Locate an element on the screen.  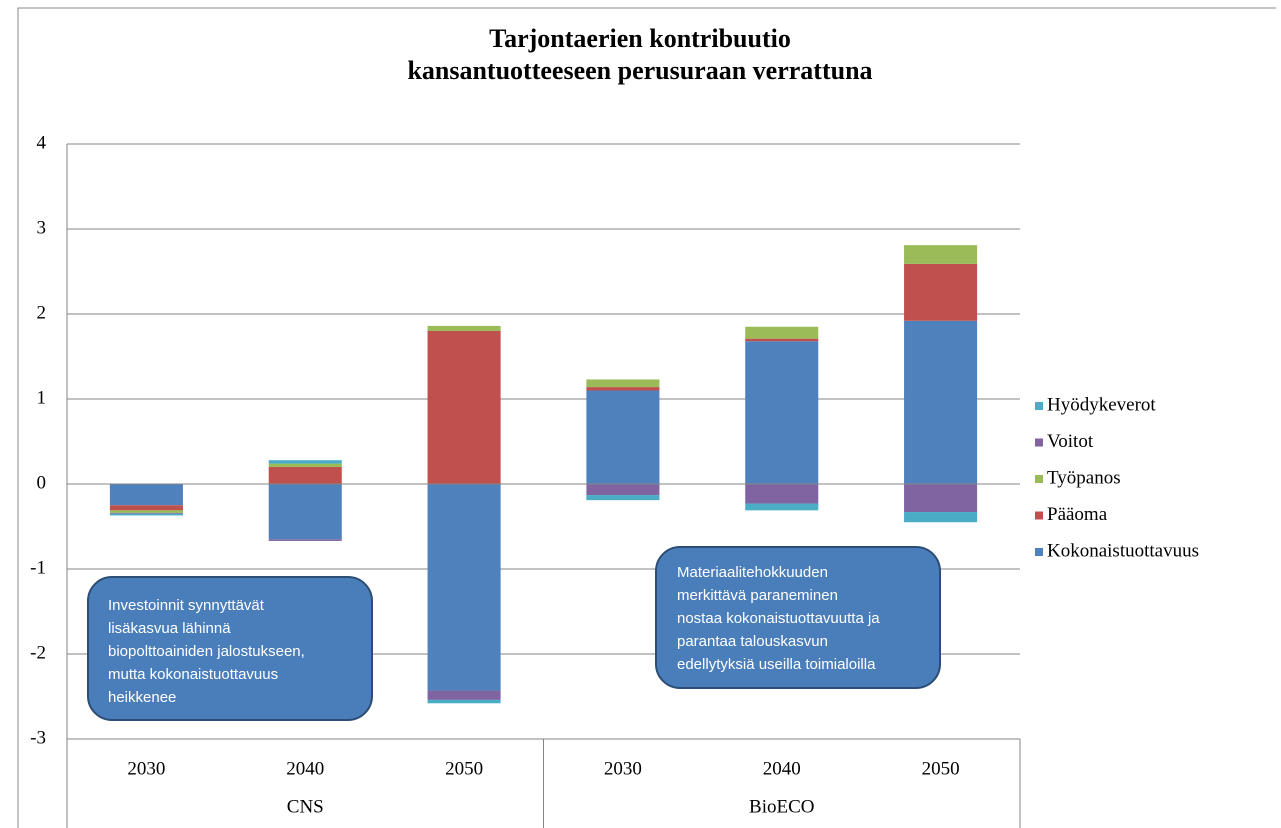
y-tick-label: -1 is located at coordinates (38, 567).